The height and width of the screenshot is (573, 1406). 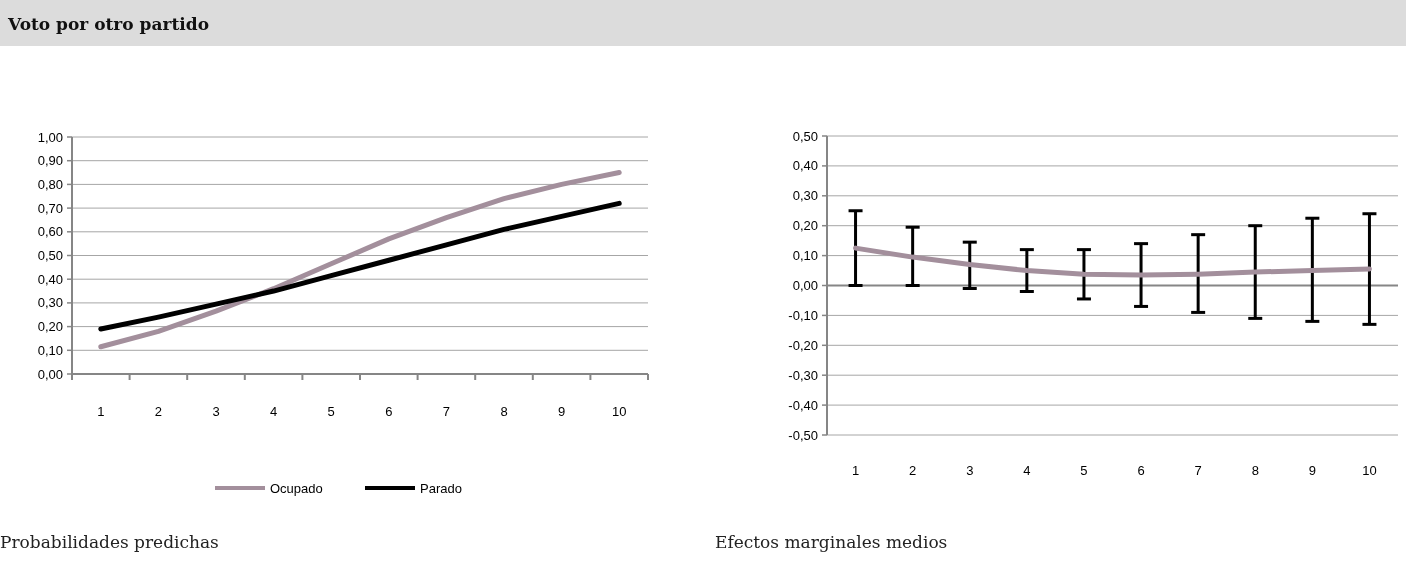 What do you see at coordinates (50, 184) in the screenshot?
I see `y-tick-label: 0,80` at bounding box center [50, 184].